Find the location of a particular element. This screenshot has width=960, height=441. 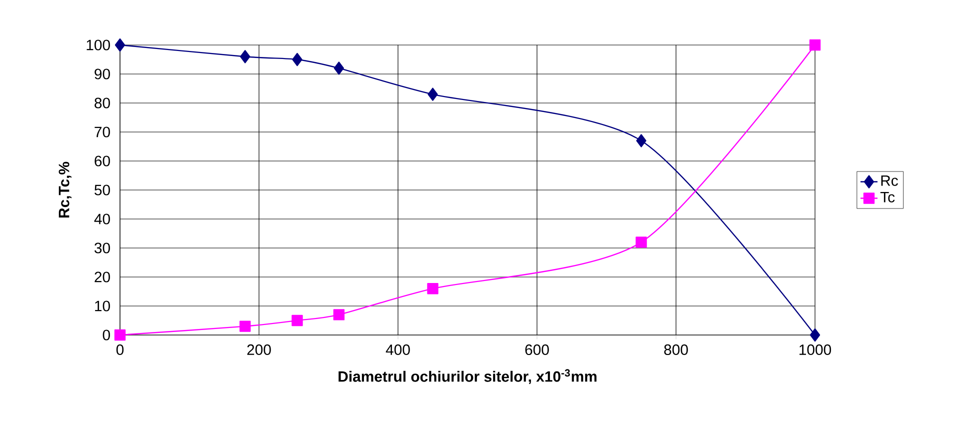

y-tick-label: 20 is located at coordinates (102, 277).